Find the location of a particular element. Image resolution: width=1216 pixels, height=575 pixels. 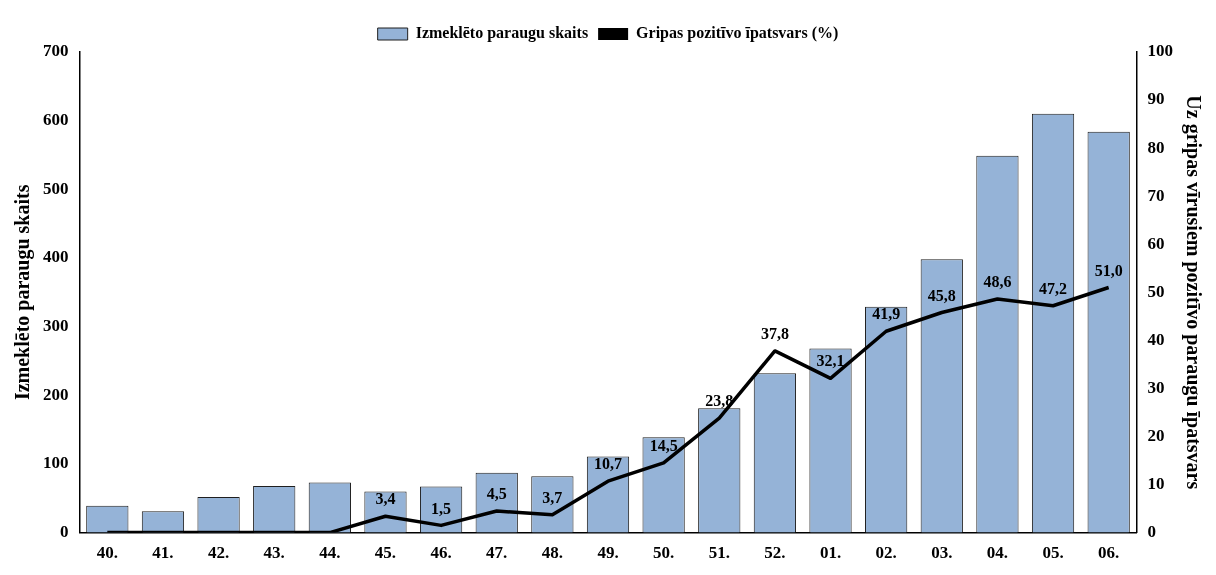

x-tick-label: 42. is located at coordinates (218, 553).